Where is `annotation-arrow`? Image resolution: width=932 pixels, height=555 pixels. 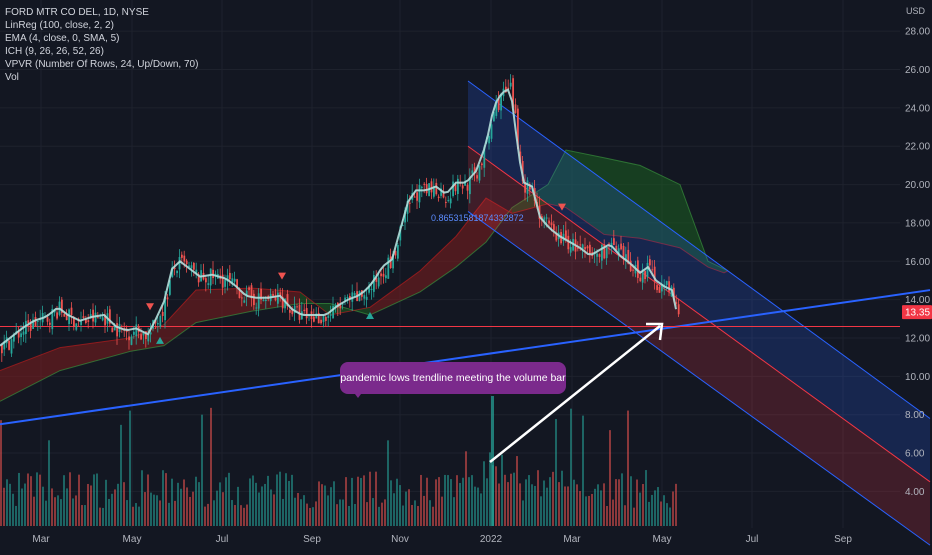
annotation-arrow is located at coordinates (575, 394).